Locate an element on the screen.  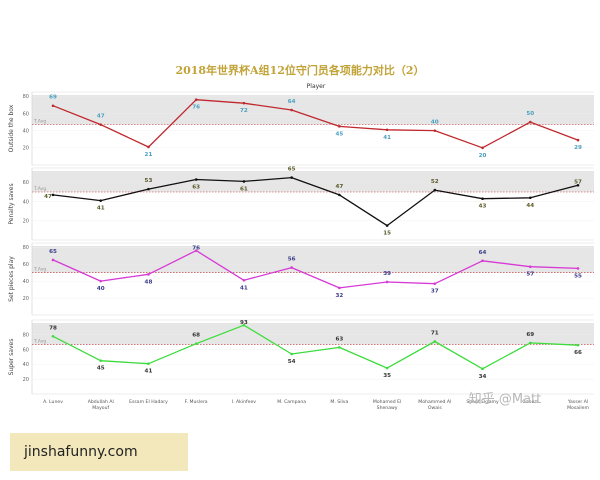
x-tick-line: Gabuzi is located at coordinates (530, 402).